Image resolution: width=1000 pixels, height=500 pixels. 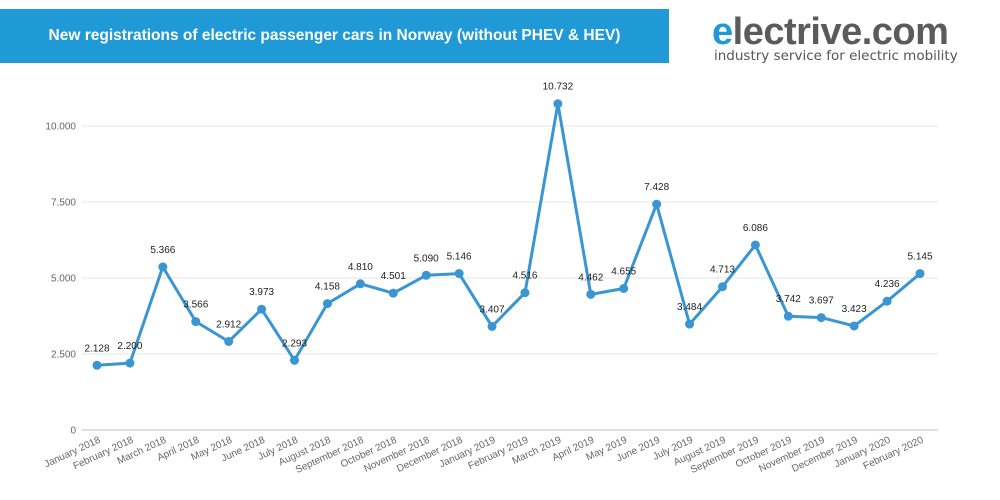 What do you see at coordinates (755, 228) in the screenshot?
I see `data-label: 6.086` at bounding box center [755, 228].